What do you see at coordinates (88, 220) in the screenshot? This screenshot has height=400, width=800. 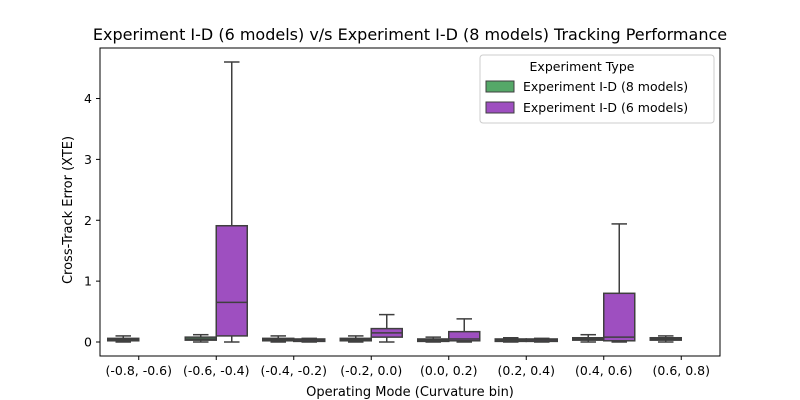 I see `y-tick-label: 2` at bounding box center [88, 220].